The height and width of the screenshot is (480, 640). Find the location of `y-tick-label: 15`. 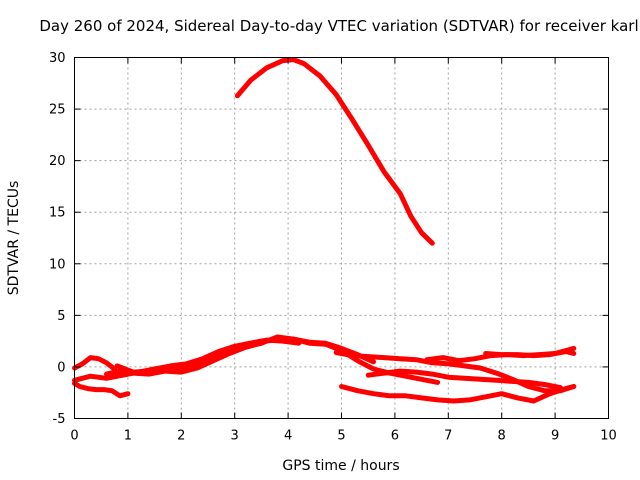

y-tick-label: 15 is located at coordinates (57, 213).